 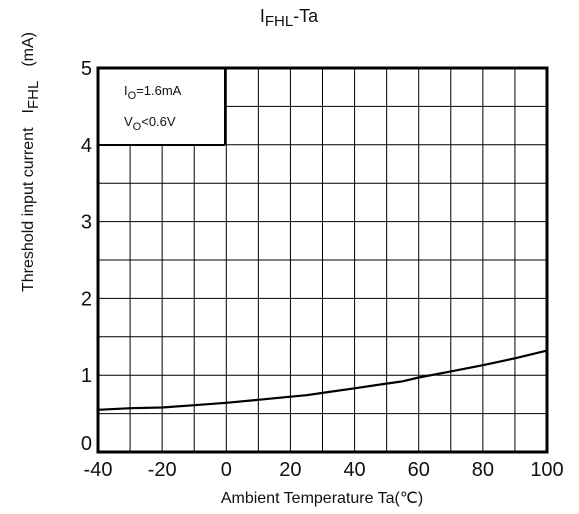 I want to click on annotation-background, so click(x=161, y=106).